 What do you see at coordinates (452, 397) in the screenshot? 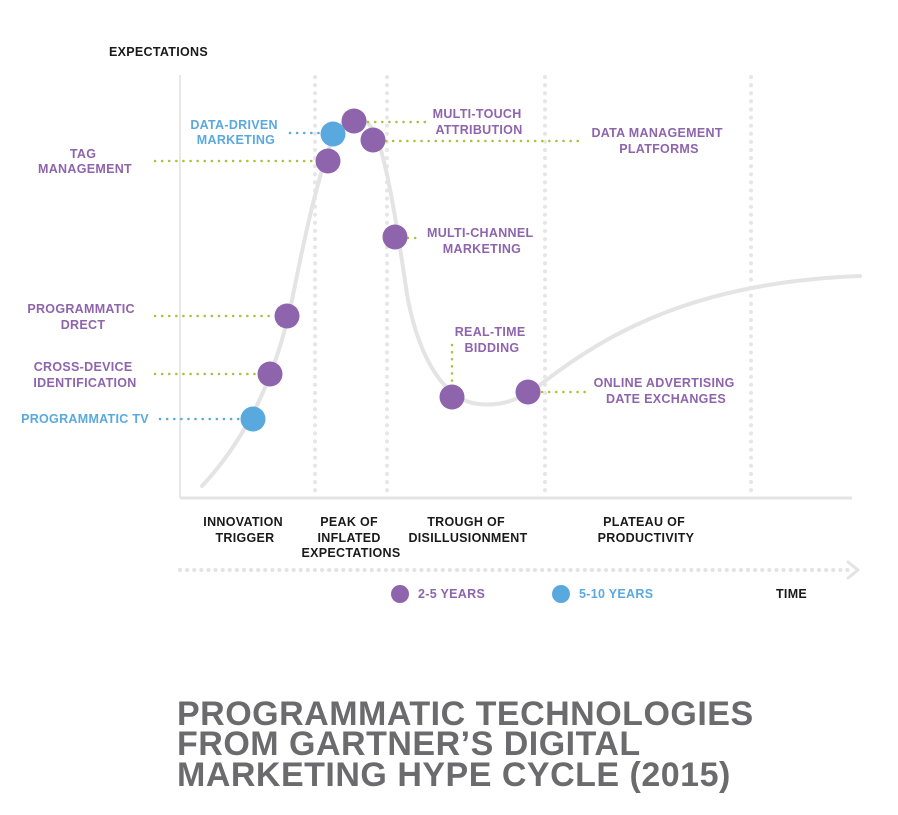
I see `dot-real-time-bidding` at bounding box center [452, 397].